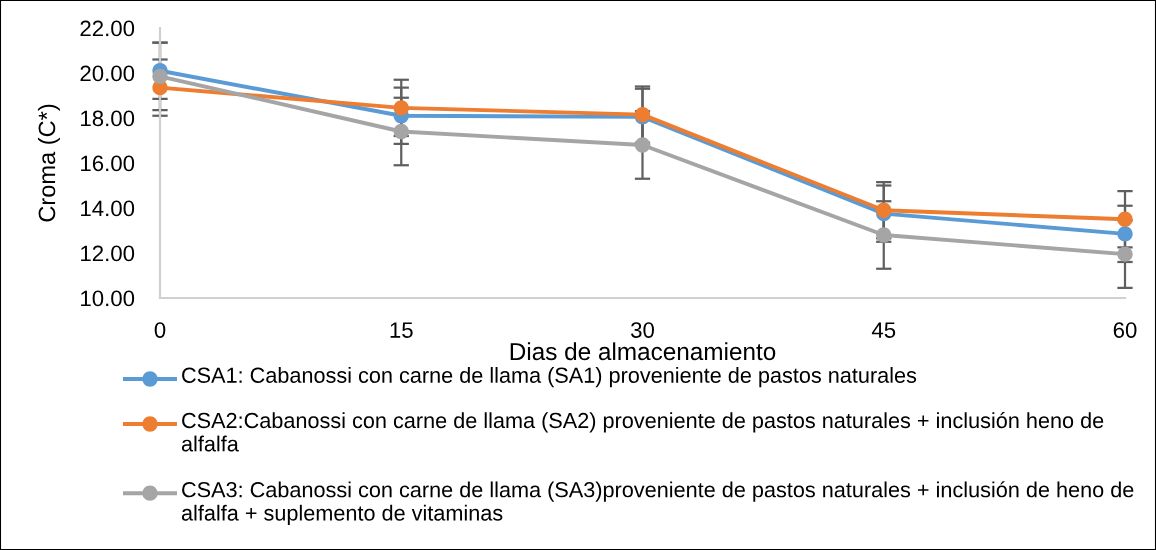  Describe the element at coordinates (108, 208) in the screenshot. I see `y-tick-label: 14.00` at that location.